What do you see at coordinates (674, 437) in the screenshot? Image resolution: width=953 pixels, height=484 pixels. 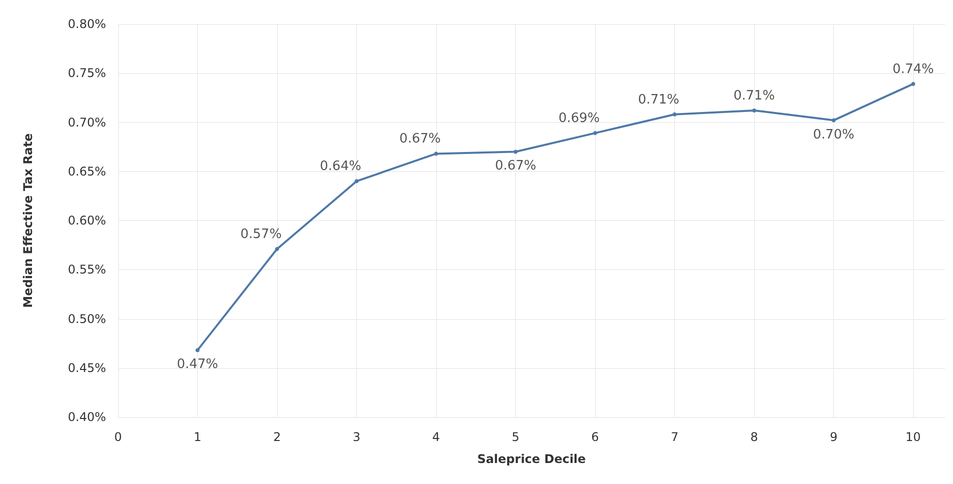 I see `x-tick-label: 7` at bounding box center [674, 437].